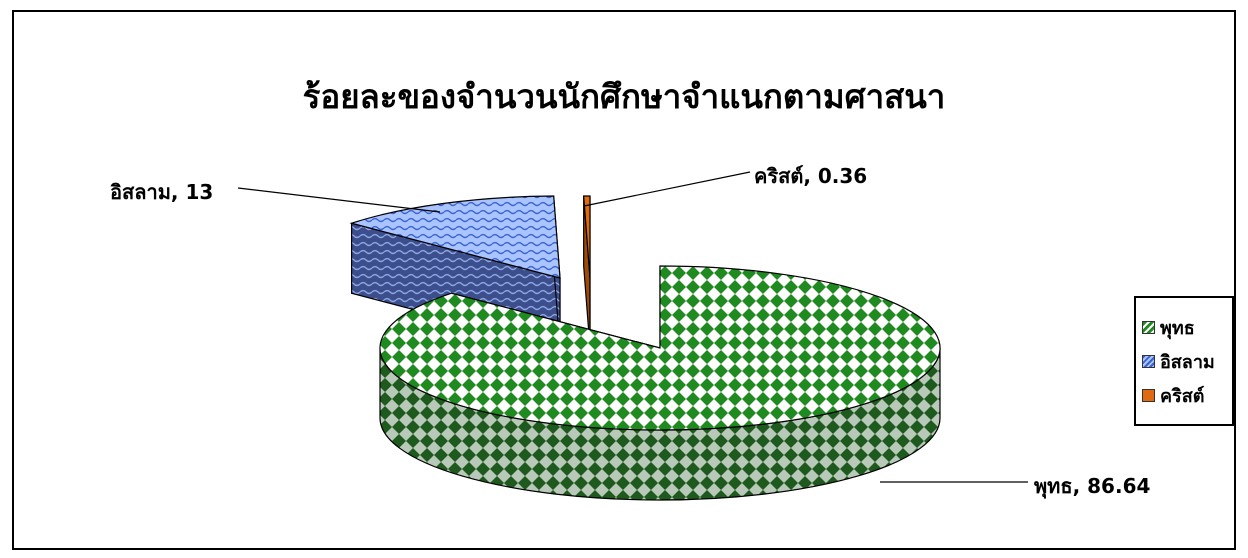 This screenshot has height=558, width=1248. Describe the element at coordinates (1148, 327) in the screenshot. I see `legend-swatch-buddhist` at that location.